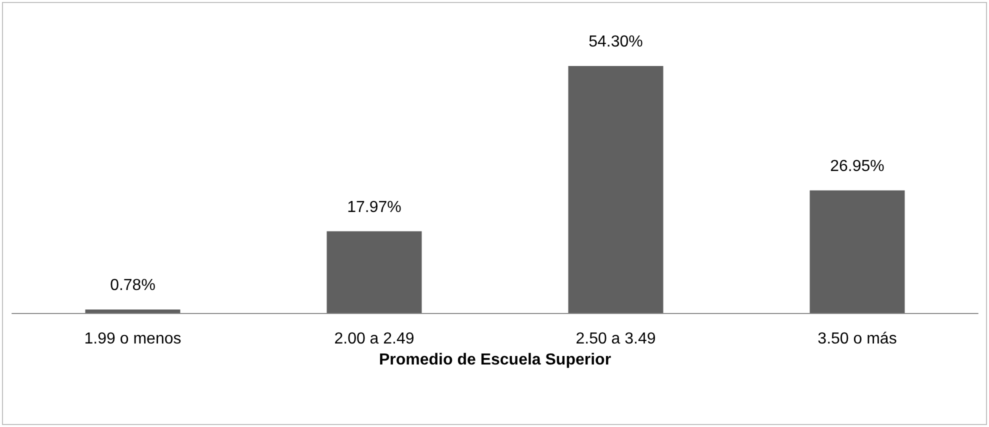  What do you see at coordinates (616, 339) in the screenshot?
I see `x-tick-label: 2.50 a 3.49` at bounding box center [616, 339].